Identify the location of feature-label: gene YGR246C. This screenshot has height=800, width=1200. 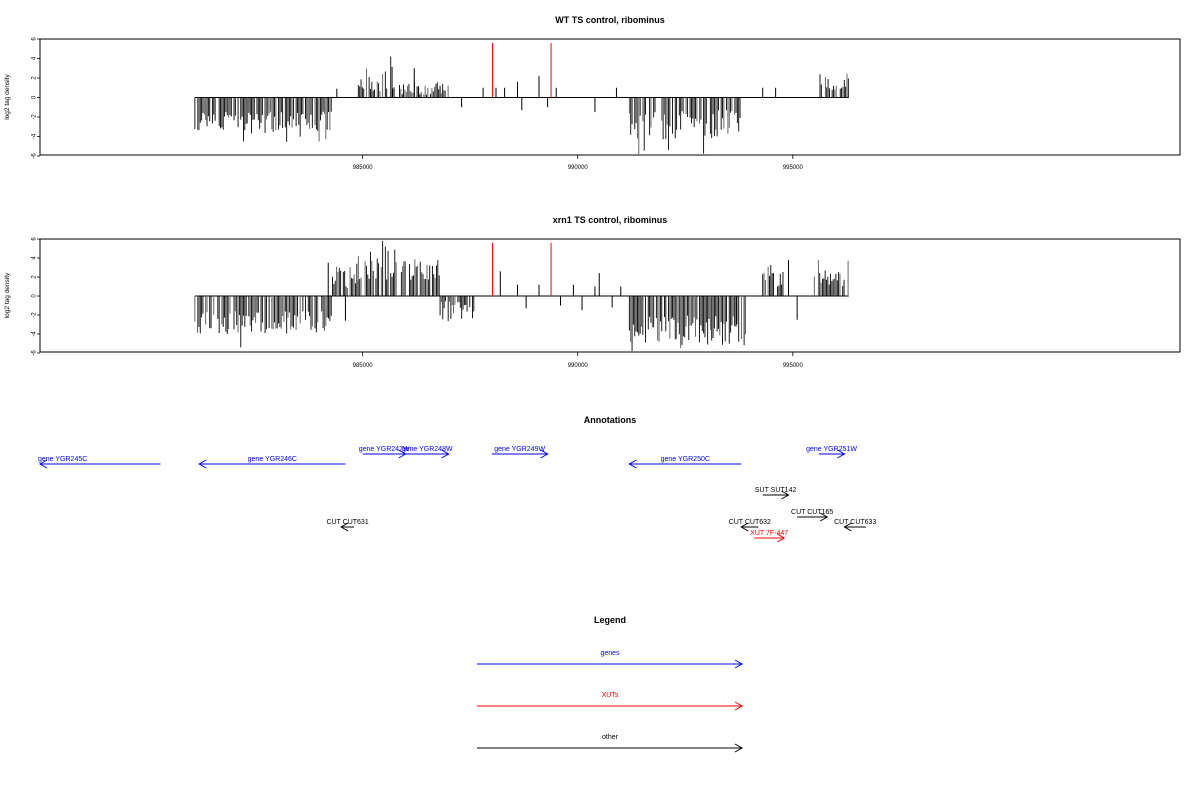
(272, 459).